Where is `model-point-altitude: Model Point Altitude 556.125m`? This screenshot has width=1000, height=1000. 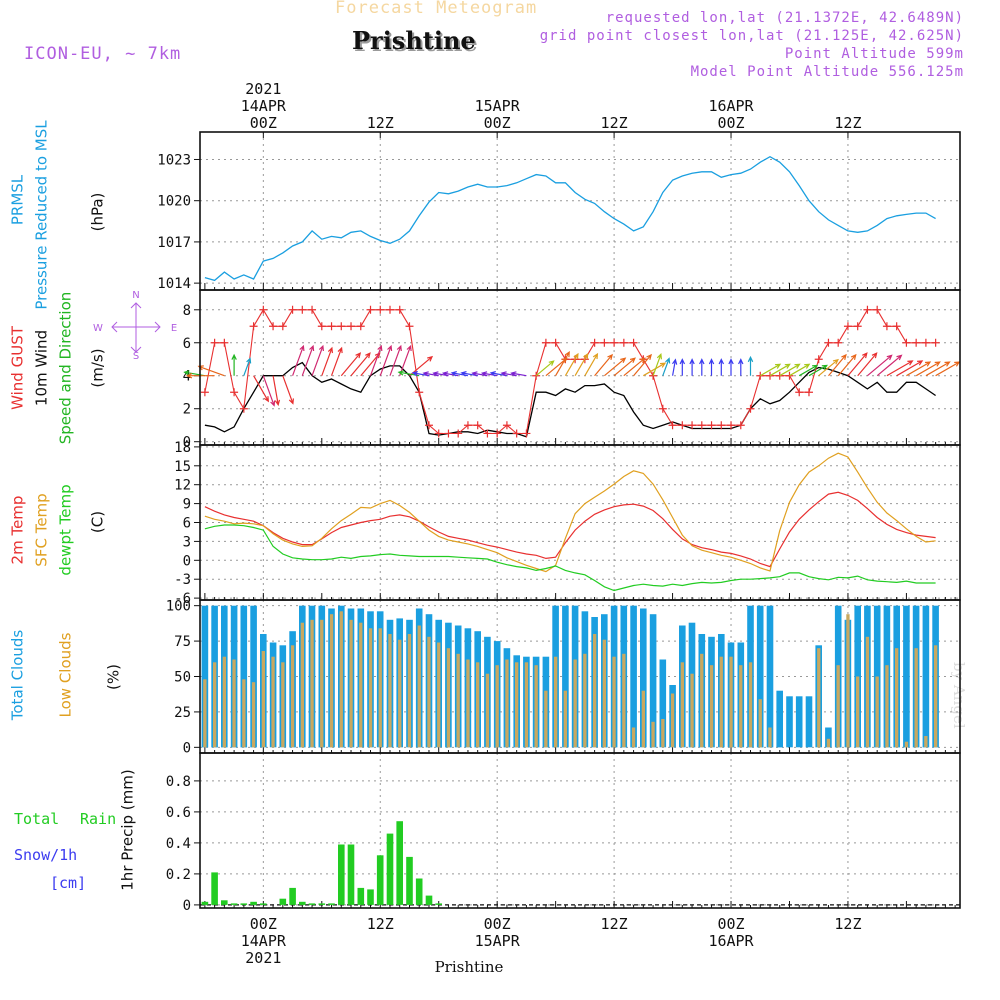
model-point-altitude: Model Point Altitude 556.125m is located at coordinates (827, 72).